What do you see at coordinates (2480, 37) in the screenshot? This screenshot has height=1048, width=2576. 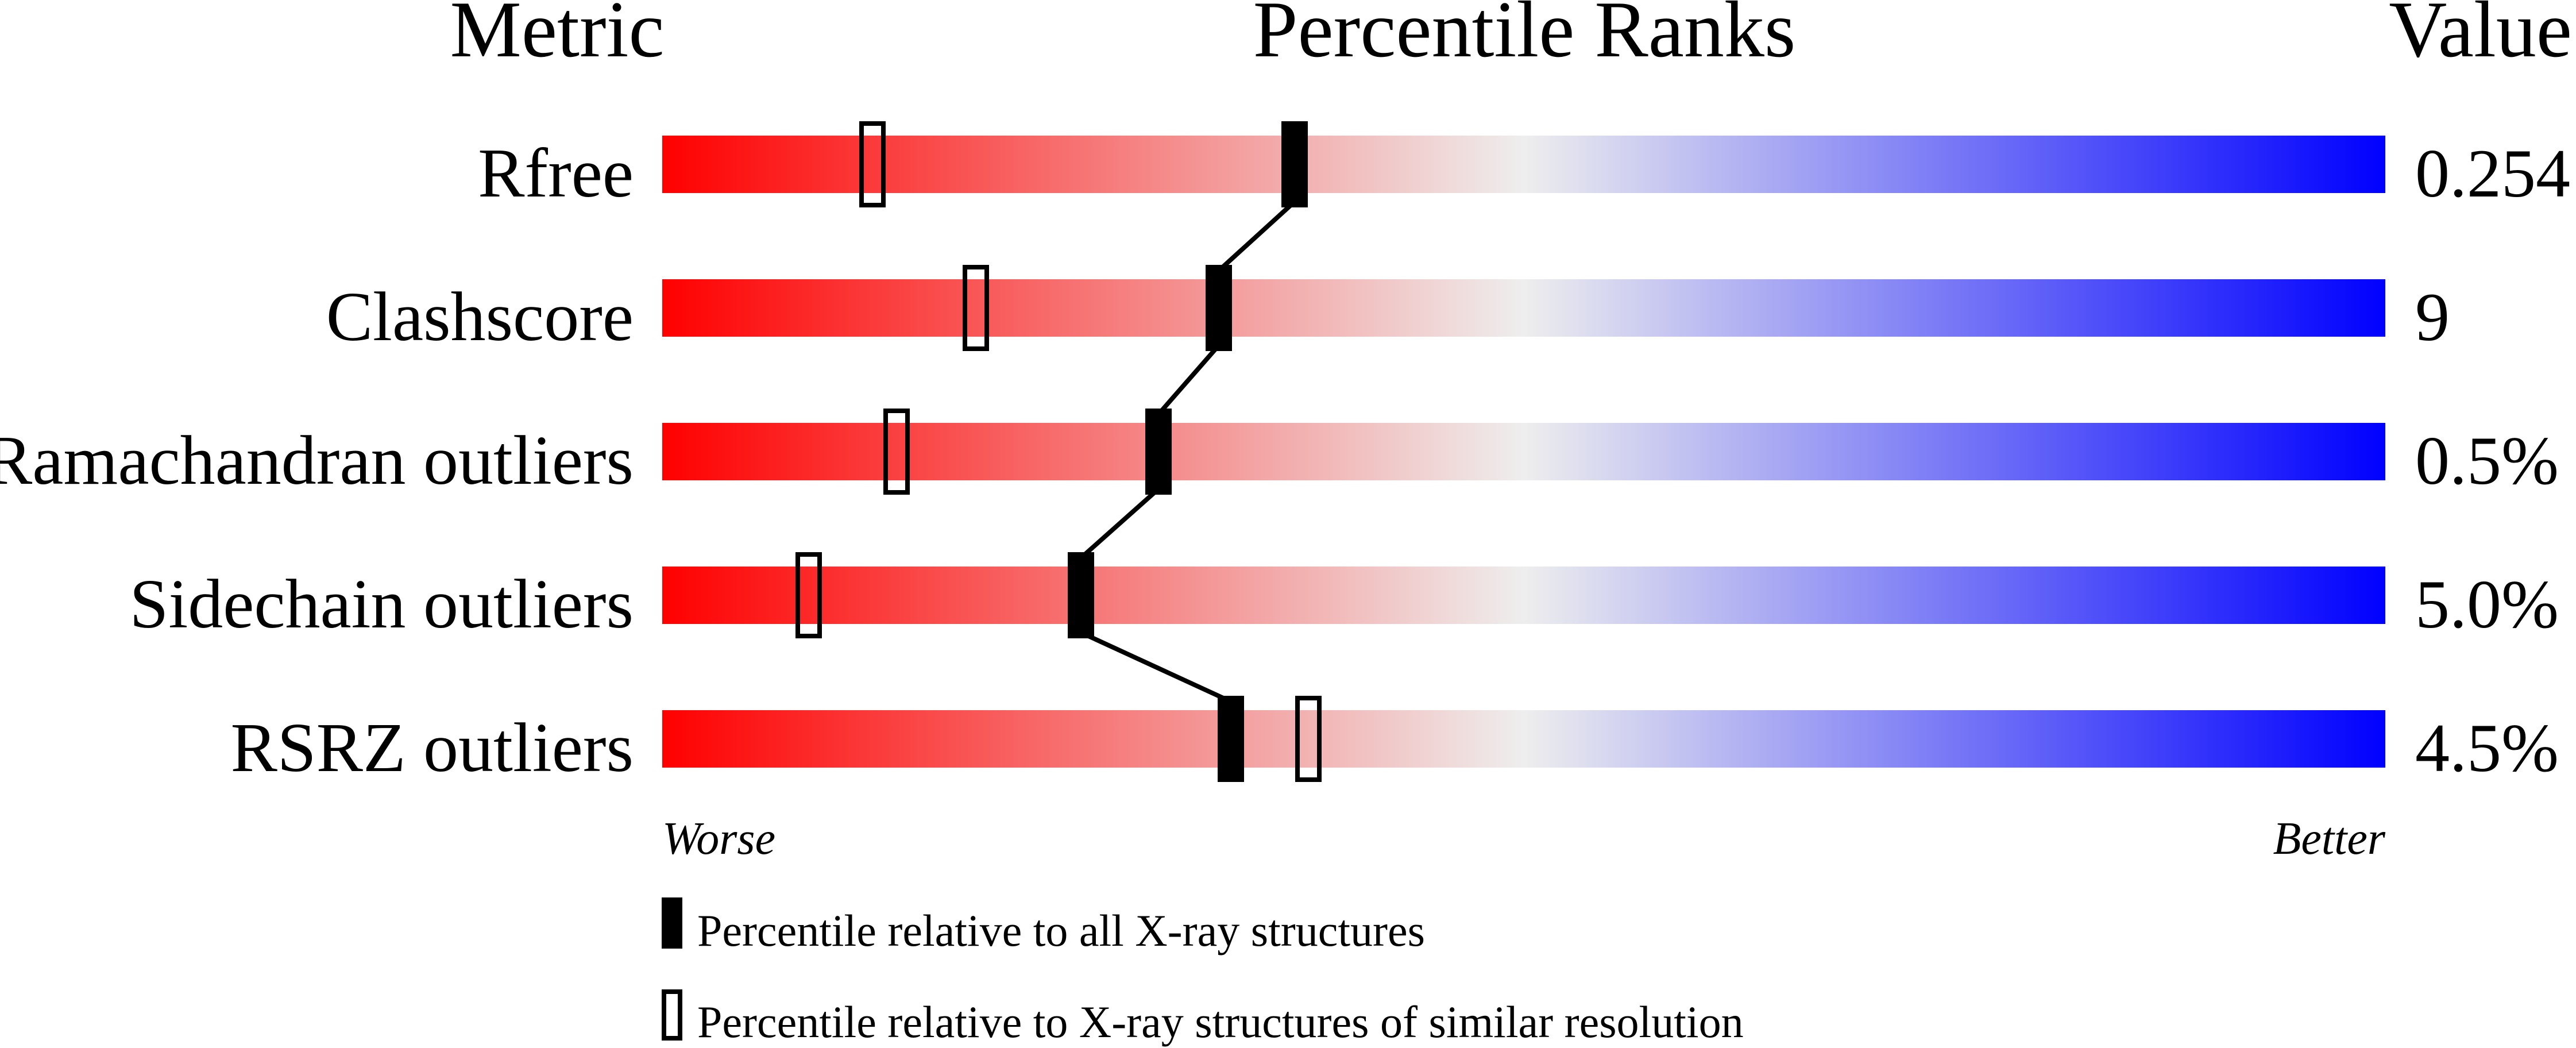 I see `value-header: Value` at bounding box center [2480, 37].